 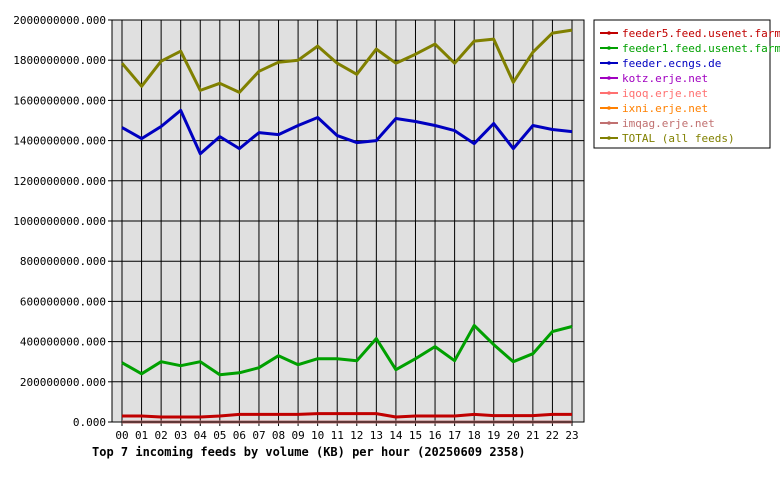 What do you see at coordinates (63, 301) in the screenshot?
I see `y-tick-label: 600000000.000` at bounding box center [63, 301].